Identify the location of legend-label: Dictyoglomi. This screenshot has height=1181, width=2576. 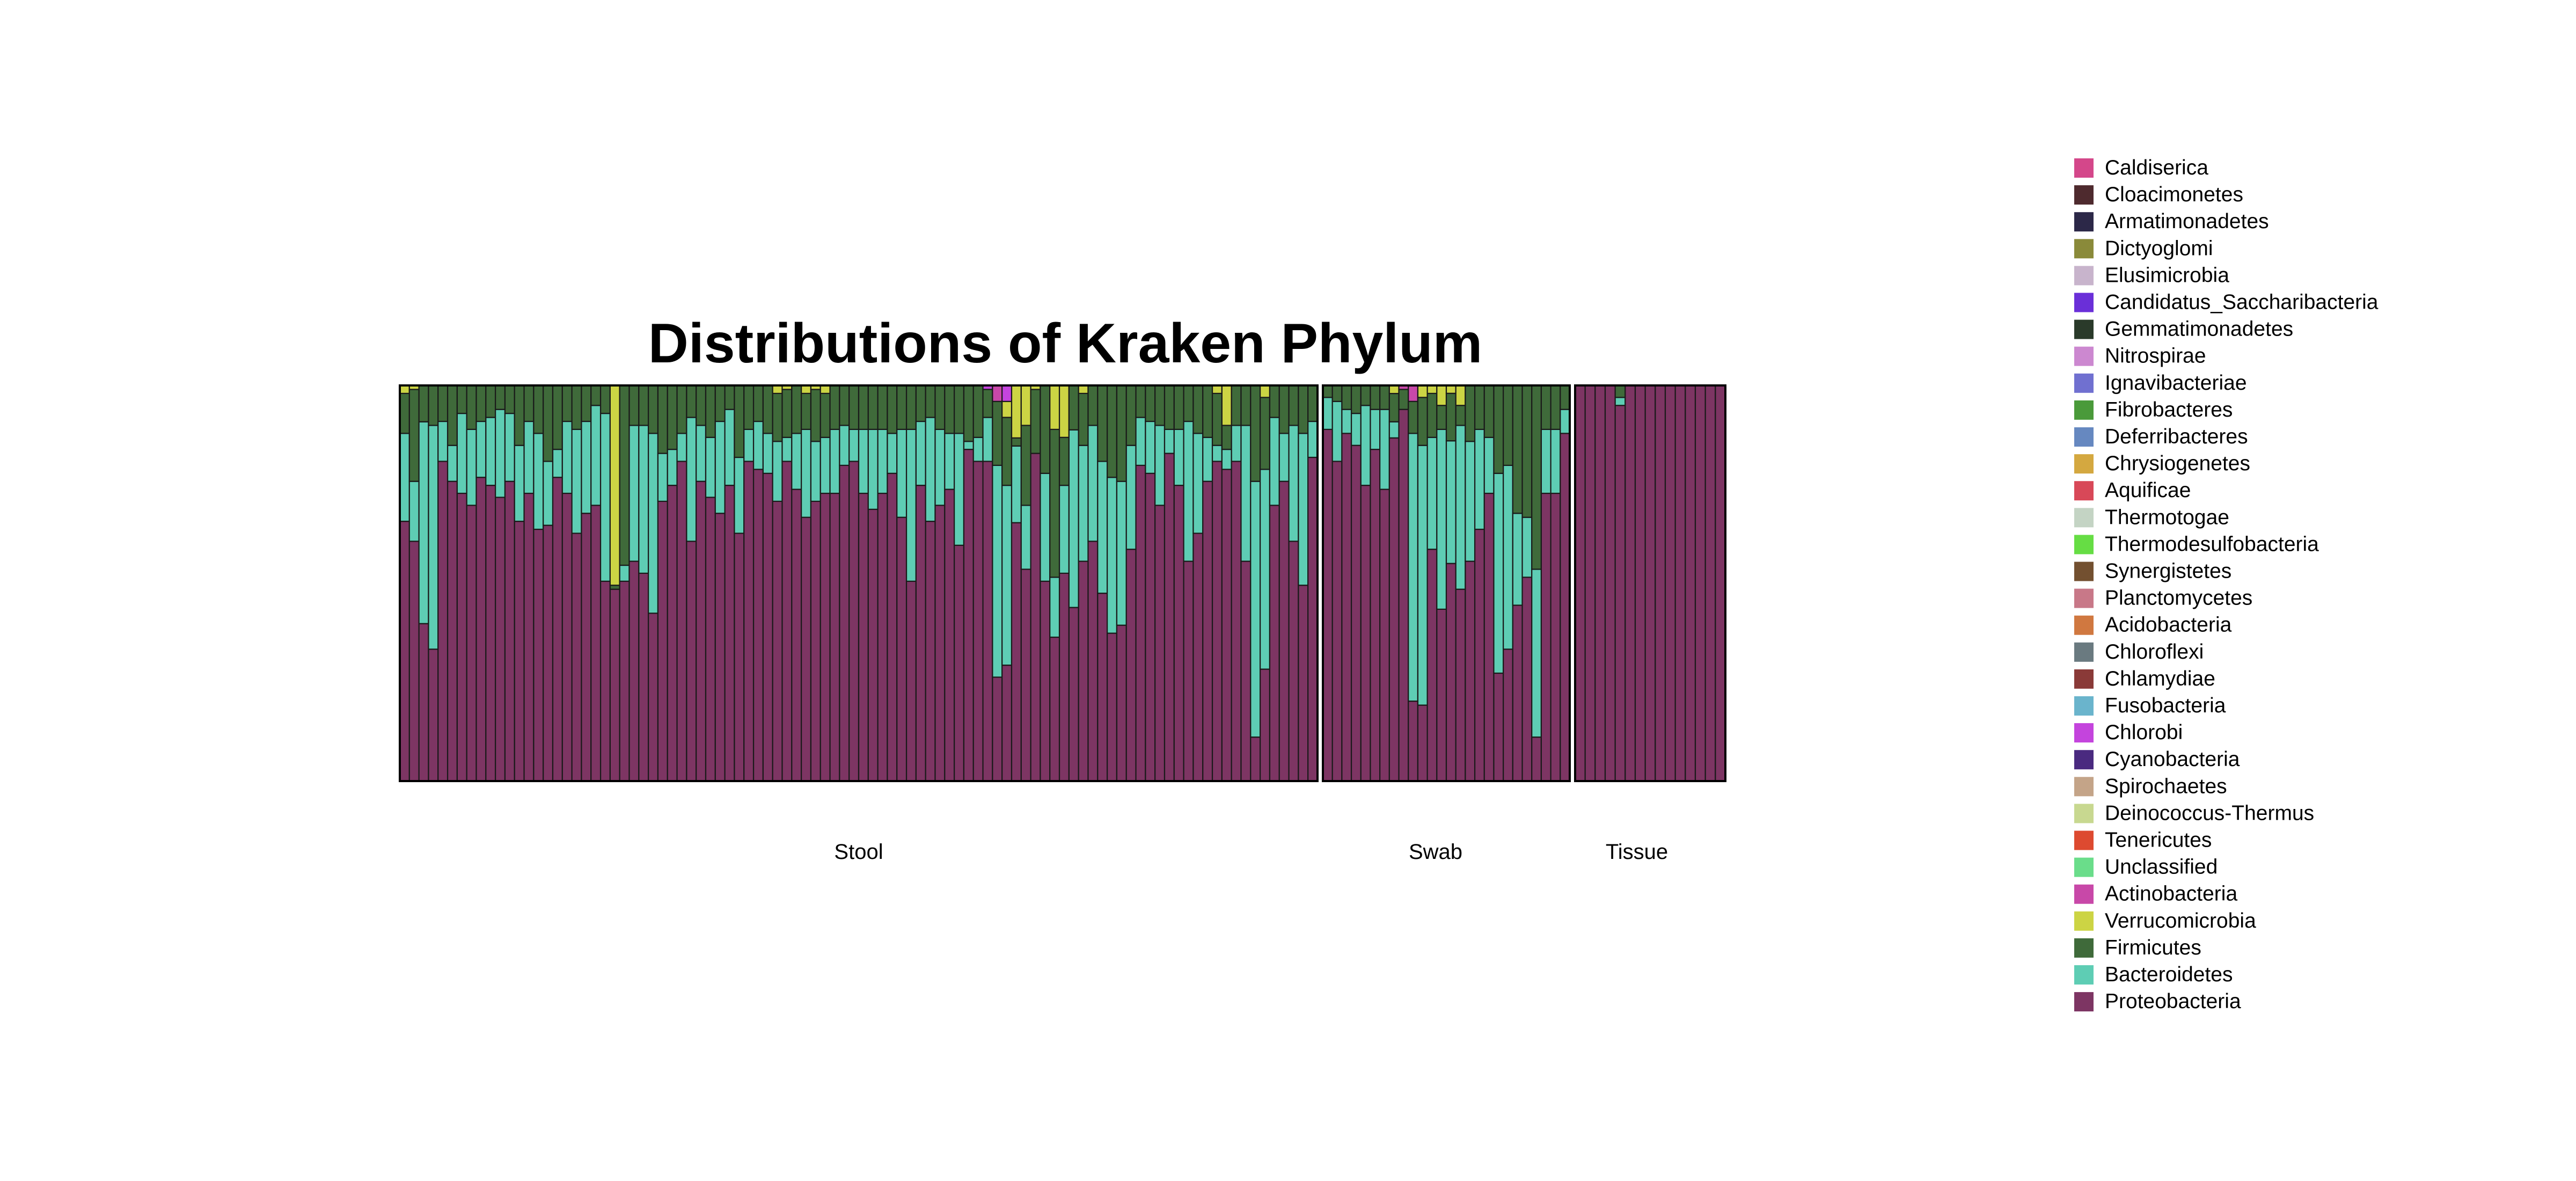
(2159, 249).